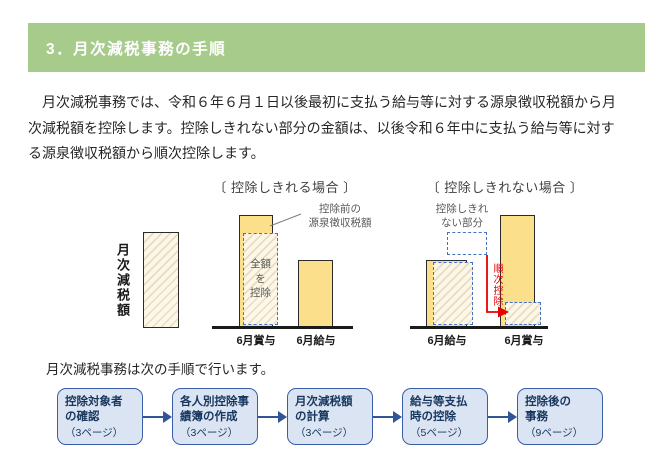 This screenshot has height=470, width=665. I want to click on flow-step-3: 月次減税額 の計算 （3ページ）, so click(330, 416).